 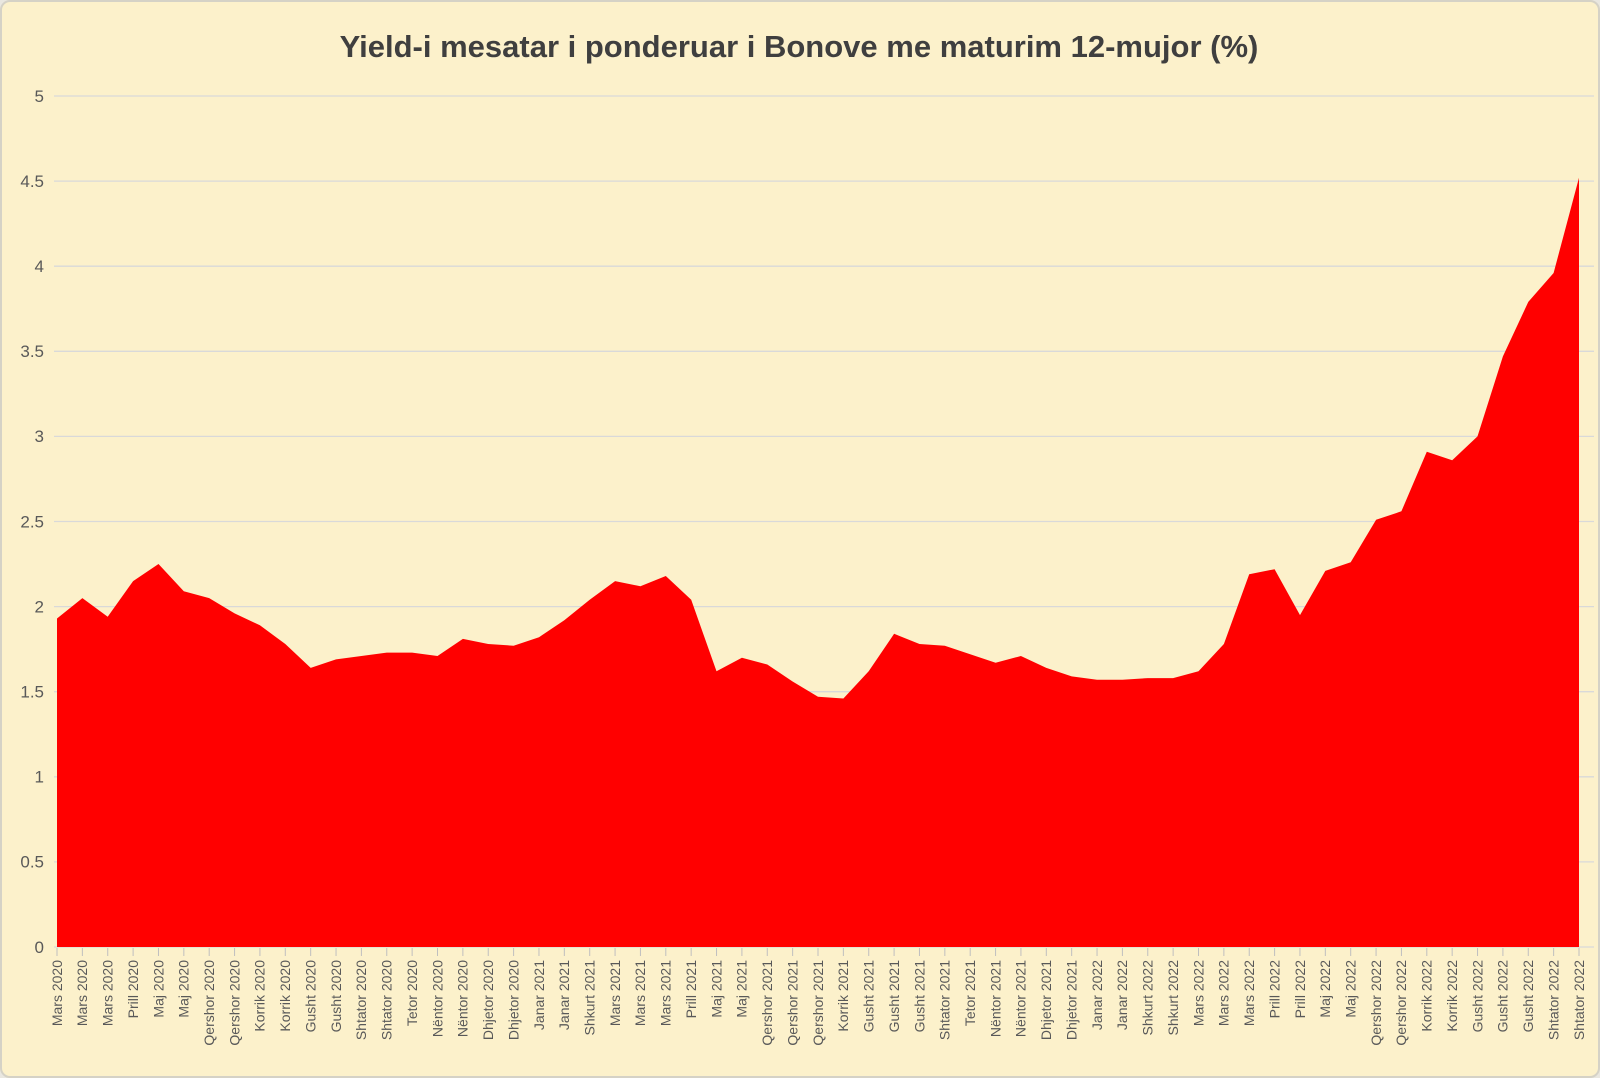 I want to click on y-axis-label: 0.5, so click(x=32, y=862).